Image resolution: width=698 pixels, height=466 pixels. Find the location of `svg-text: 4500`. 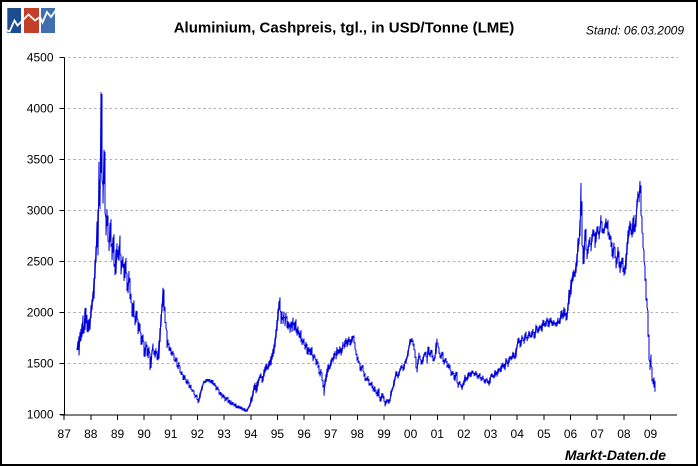

svg-text: 4500 is located at coordinates (40, 58).